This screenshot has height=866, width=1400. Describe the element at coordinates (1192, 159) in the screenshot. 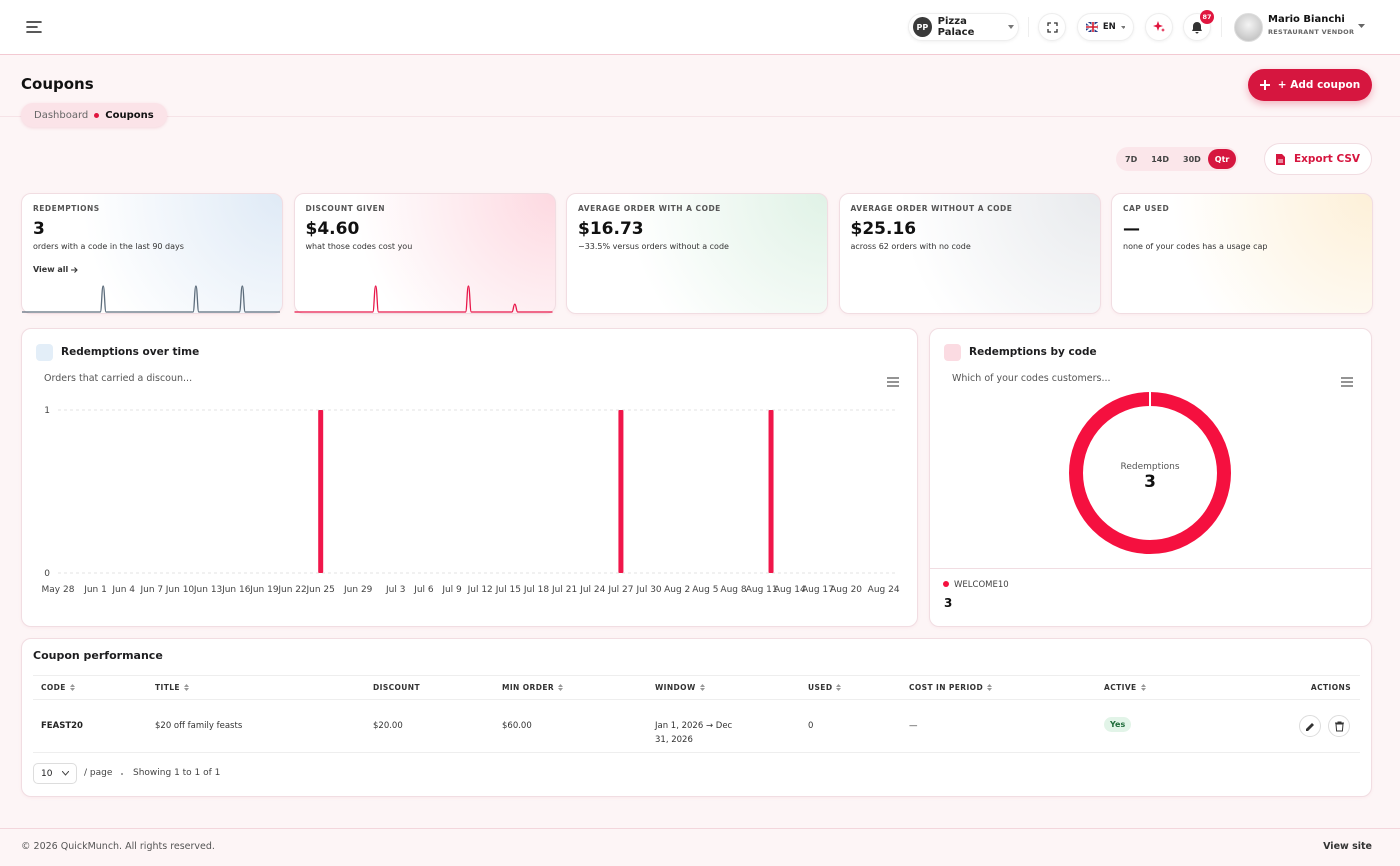

I see `range-button: 30D` at that location.